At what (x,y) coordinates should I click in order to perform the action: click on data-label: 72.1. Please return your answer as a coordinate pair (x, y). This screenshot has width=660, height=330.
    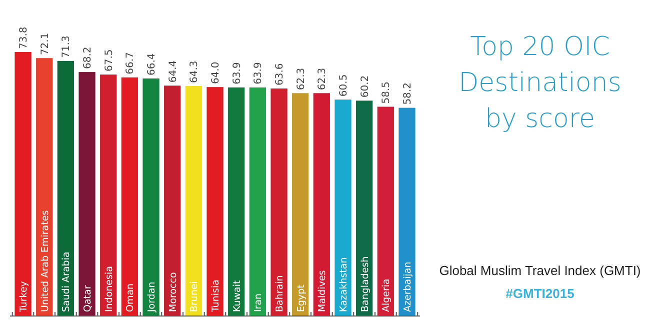
    Looking at the image, I should click on (45, 44).